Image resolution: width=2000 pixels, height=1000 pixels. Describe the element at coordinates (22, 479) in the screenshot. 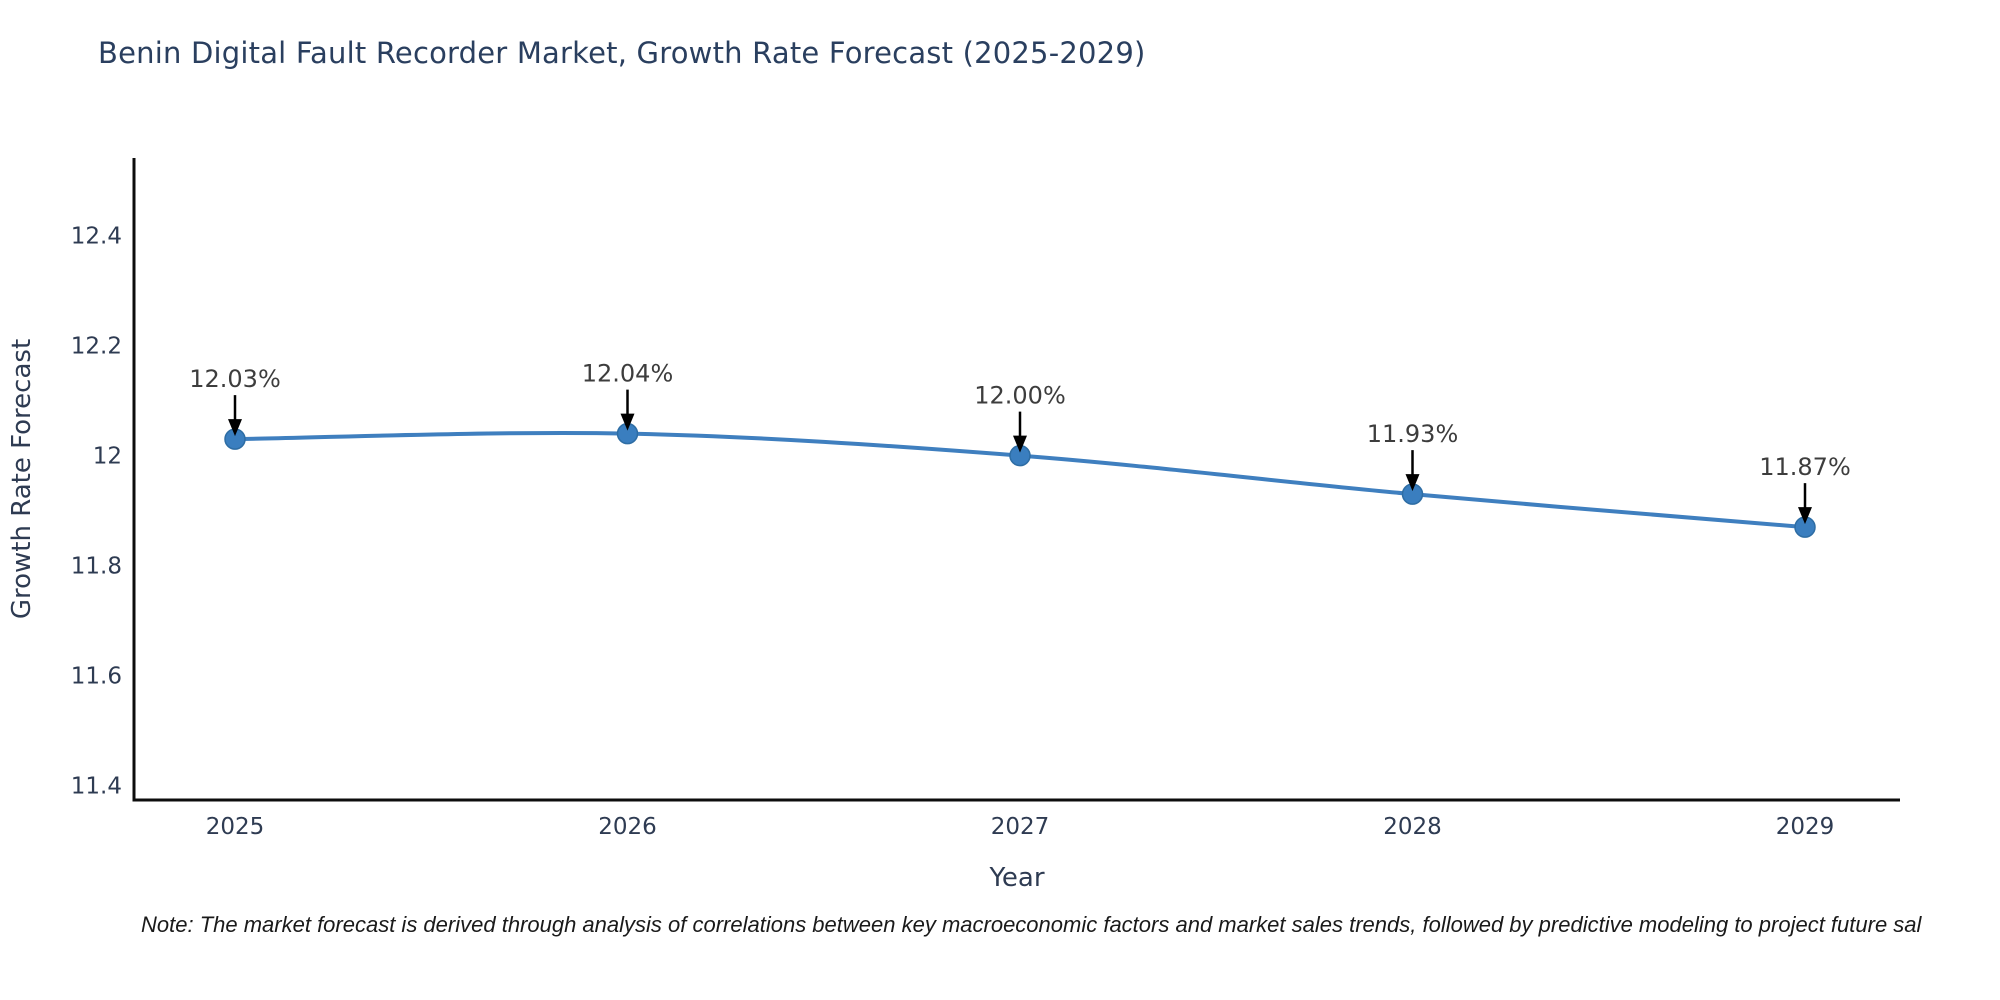

I see `y-axis-title: Growth Rate Forecast` at that location.